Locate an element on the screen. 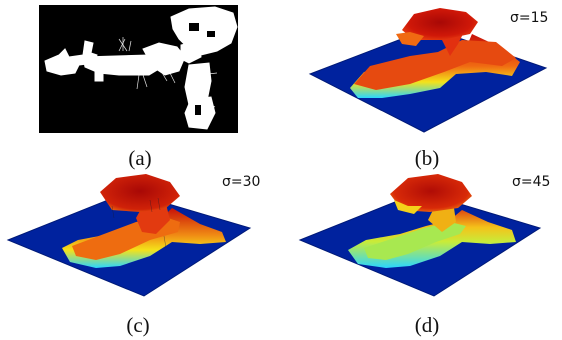 This screenshot has height=340, width=562. occupancy-map is located at coordinates (138, 69).